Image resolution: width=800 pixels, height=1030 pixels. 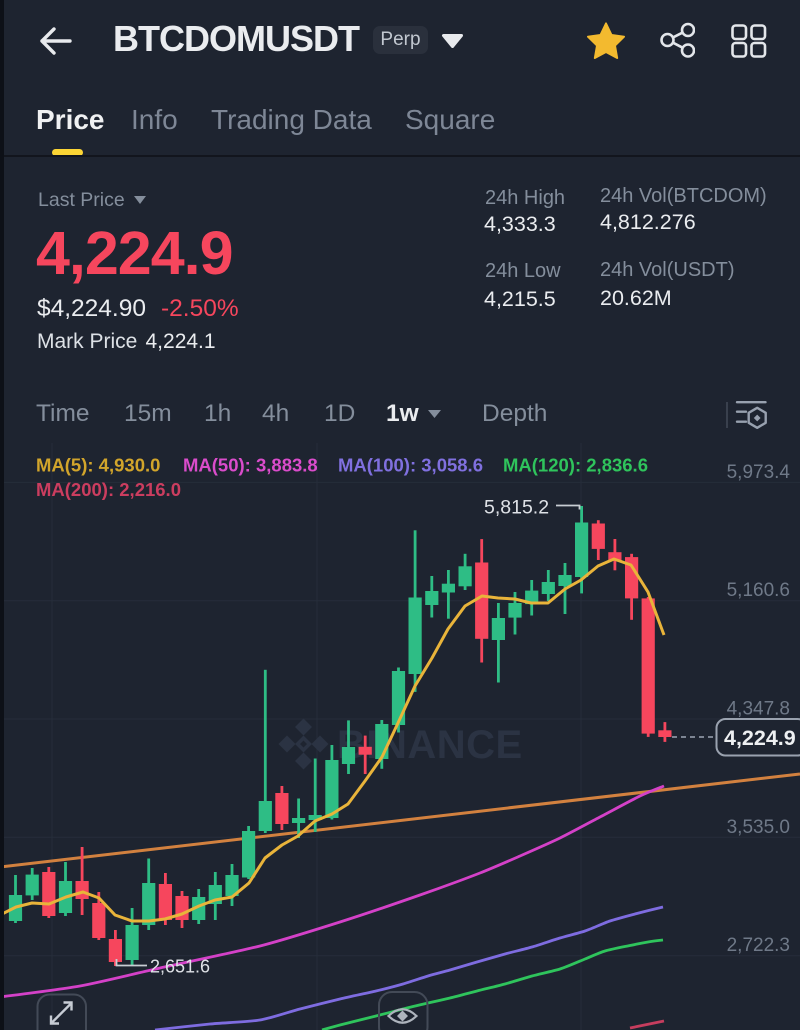 I want to click on svg-text: MA(50): 3,883.8, so click(x=250, y=465).